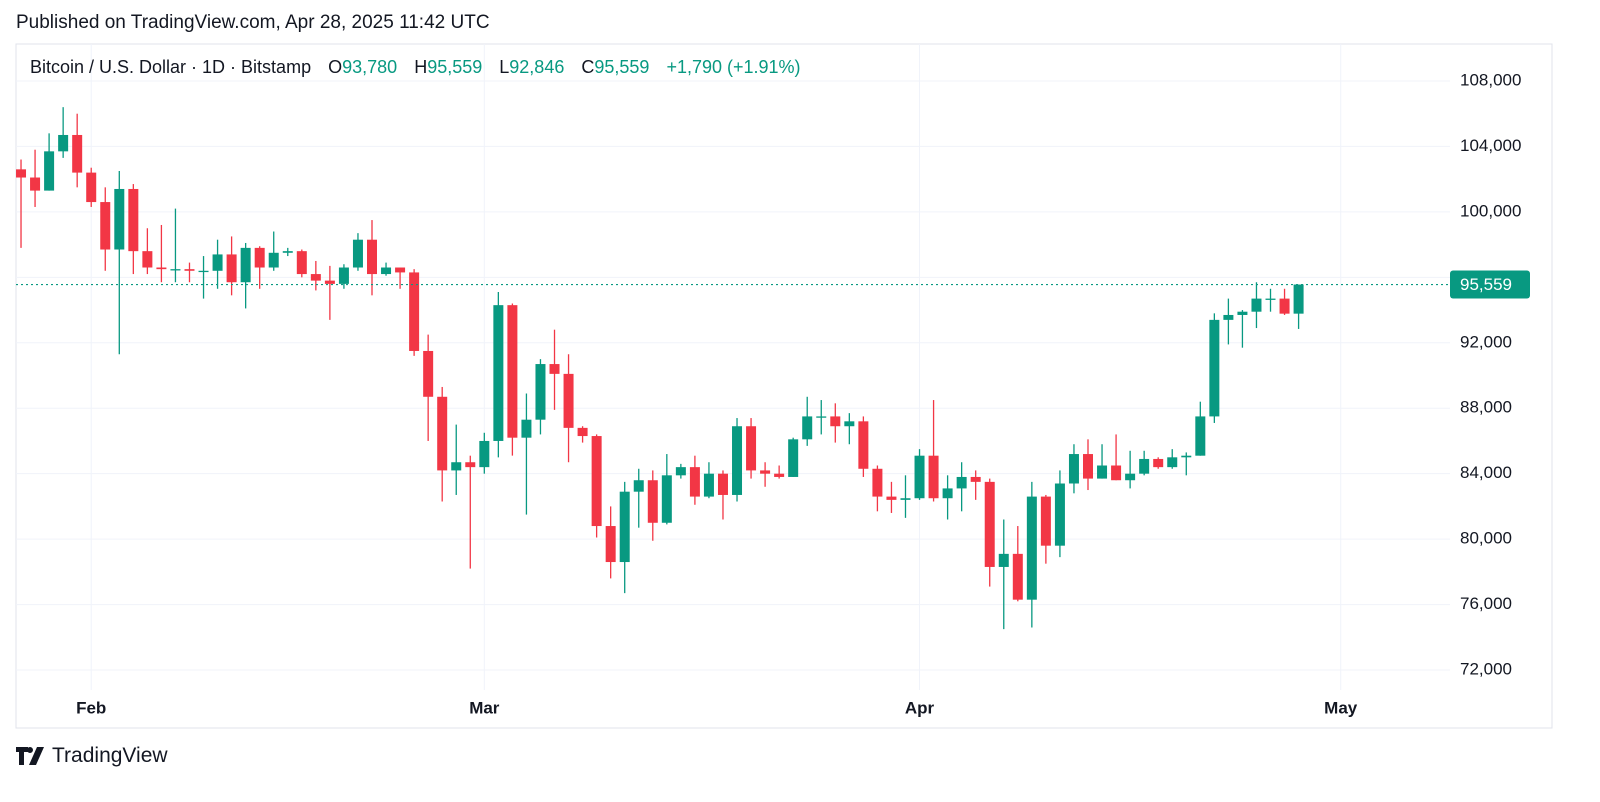 The width and height of the screenshot is (1600, 802). I want to click on close-label: C, so click(588, 67).